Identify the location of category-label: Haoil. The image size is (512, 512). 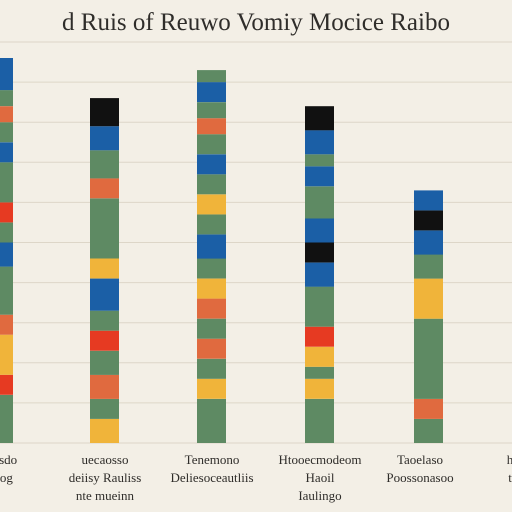
(320, 477).